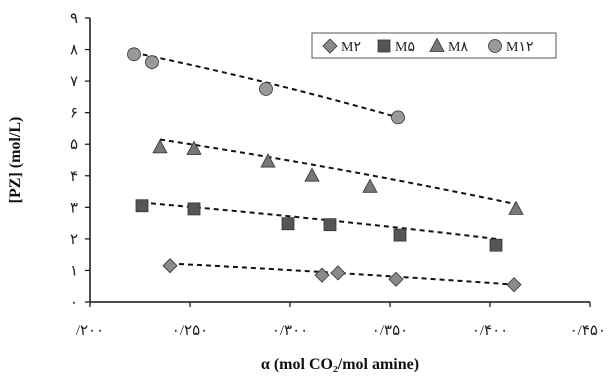  I want to click on y-tick-label: ۲, so click(74, 240).